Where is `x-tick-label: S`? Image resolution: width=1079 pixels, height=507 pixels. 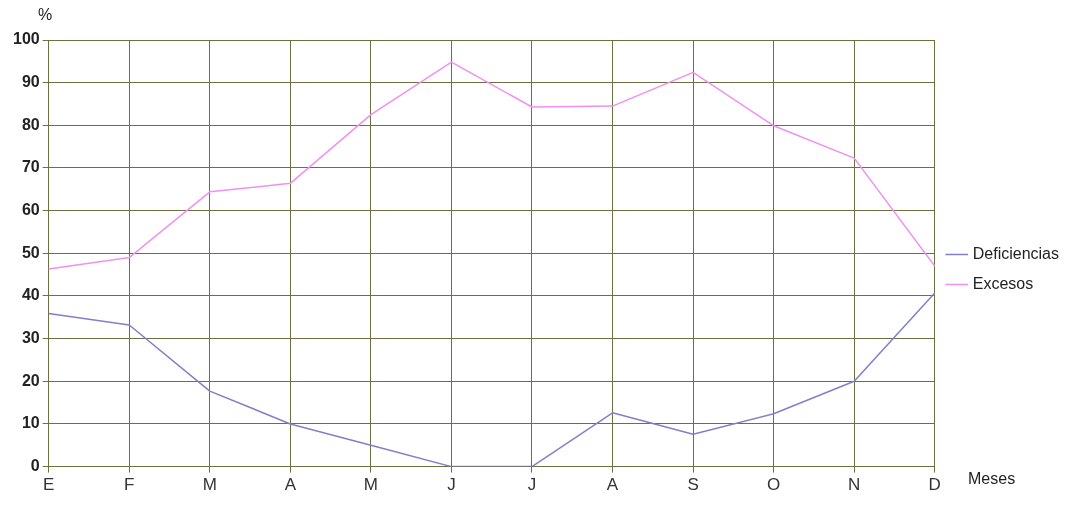
x-tick-label: S is located at coordinates (693, 485).